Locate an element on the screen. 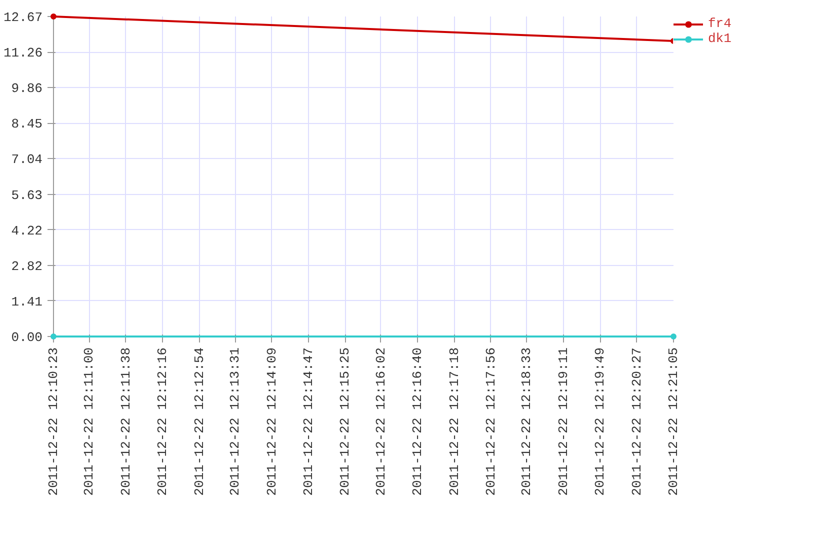 The height and width of the screenshot is (560, 840). y-tick-label: 5.63 is located at coordinates (27, 195).